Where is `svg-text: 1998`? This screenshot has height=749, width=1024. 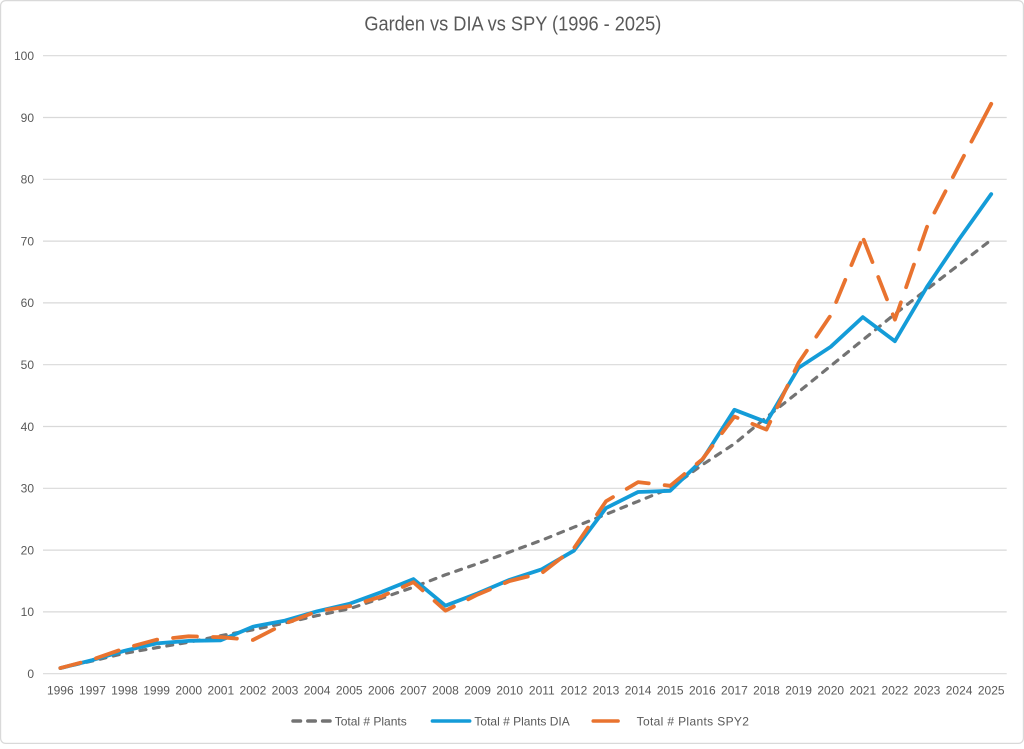
svg-text: 1998 is located at coordinates (124, 691).